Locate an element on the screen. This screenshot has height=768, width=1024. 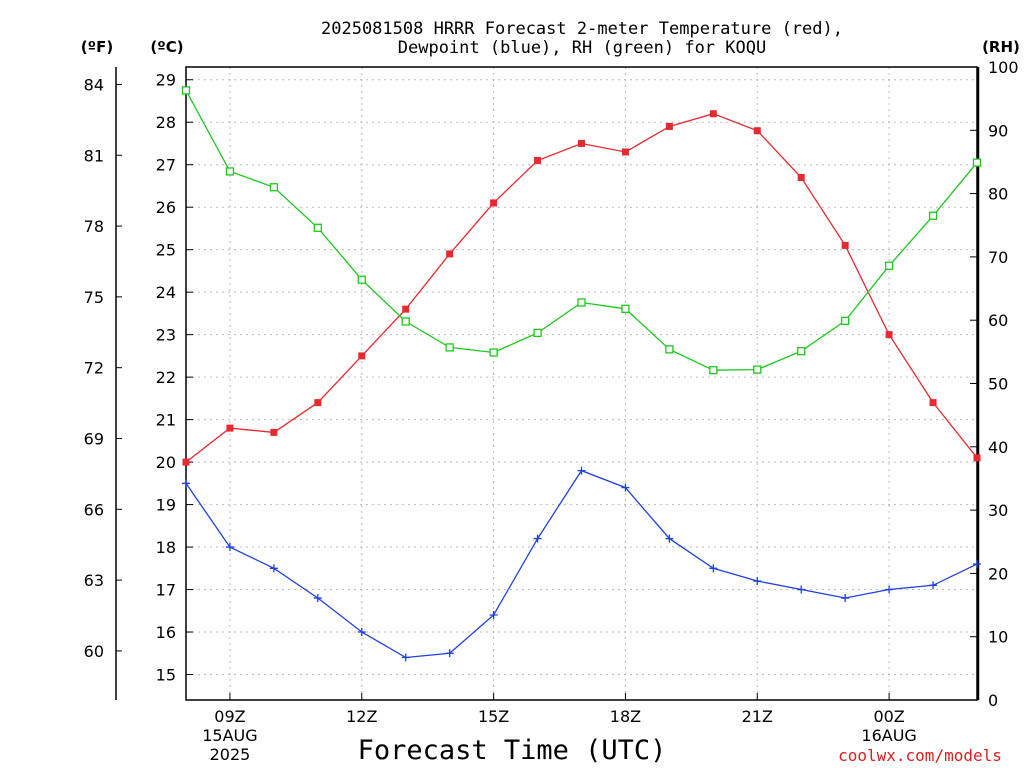
x-tick-label: 16AUG is located at coordinates (888, 735).